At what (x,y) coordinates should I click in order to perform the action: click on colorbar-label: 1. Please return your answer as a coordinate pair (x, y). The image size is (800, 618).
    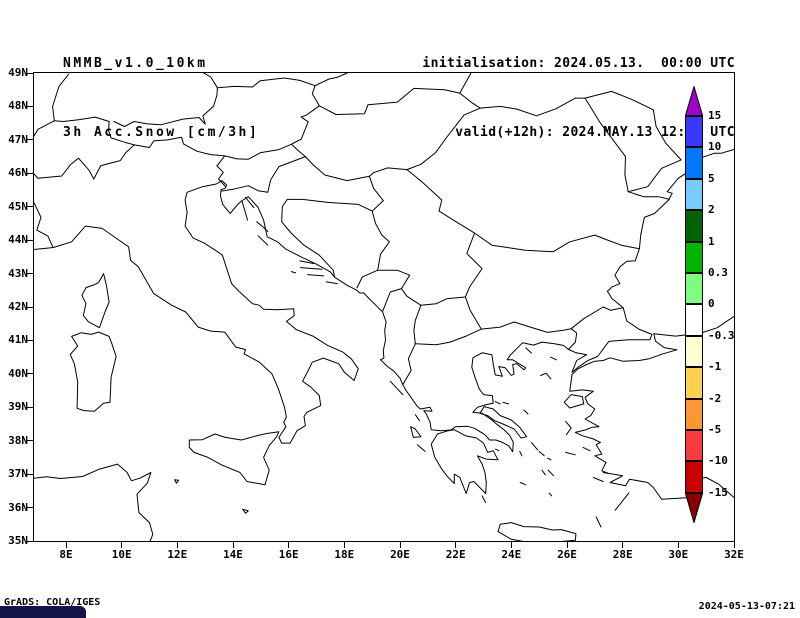
    Looking at the image, I should click on (711, 241).